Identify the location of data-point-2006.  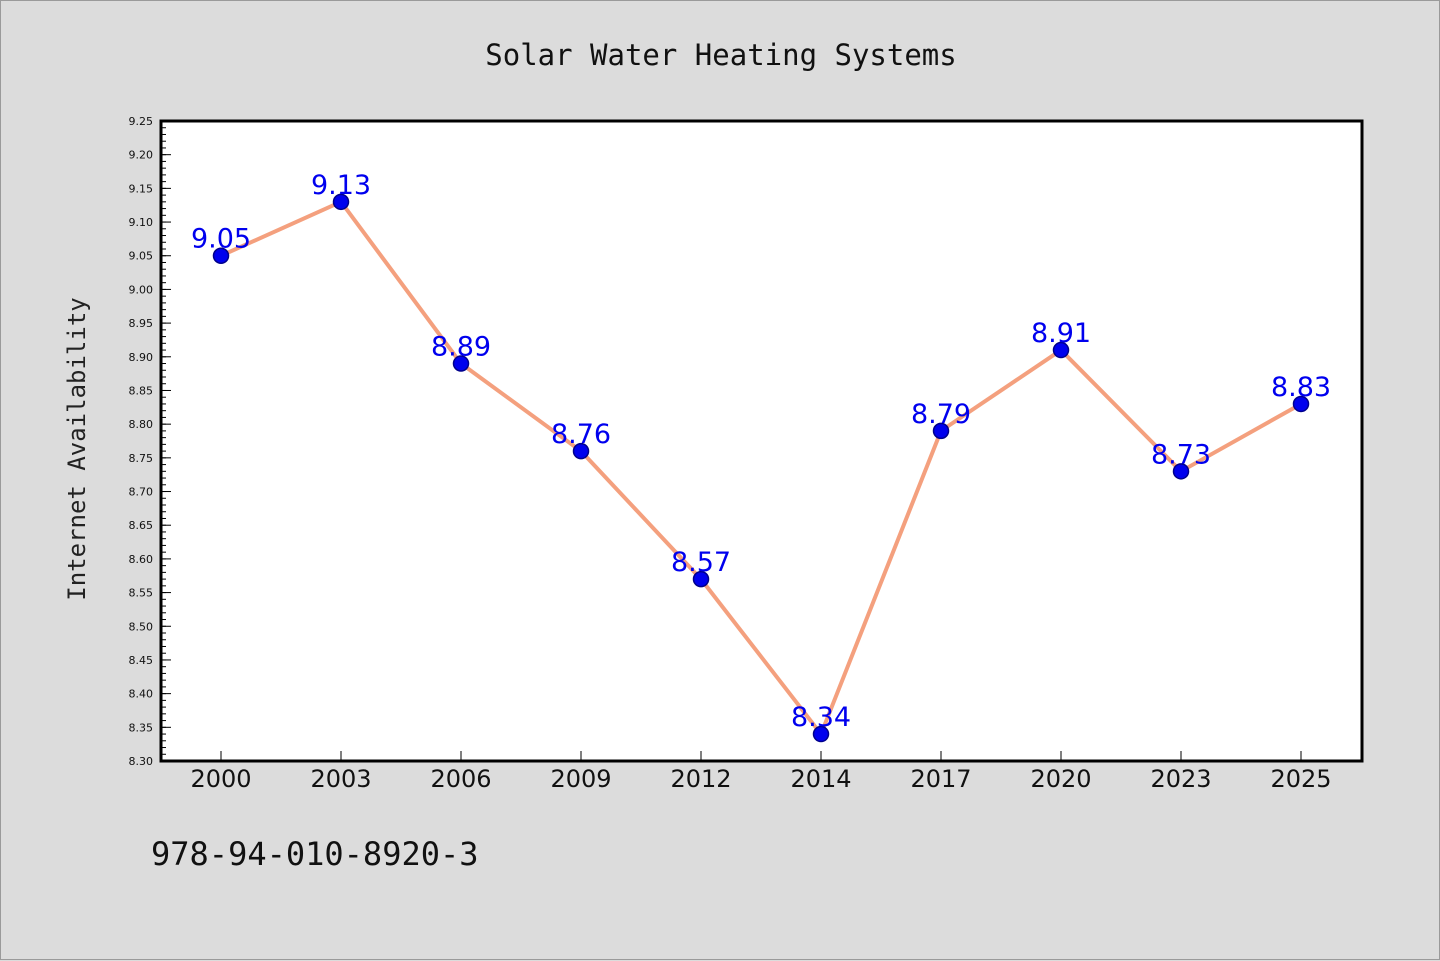
(461, 363).